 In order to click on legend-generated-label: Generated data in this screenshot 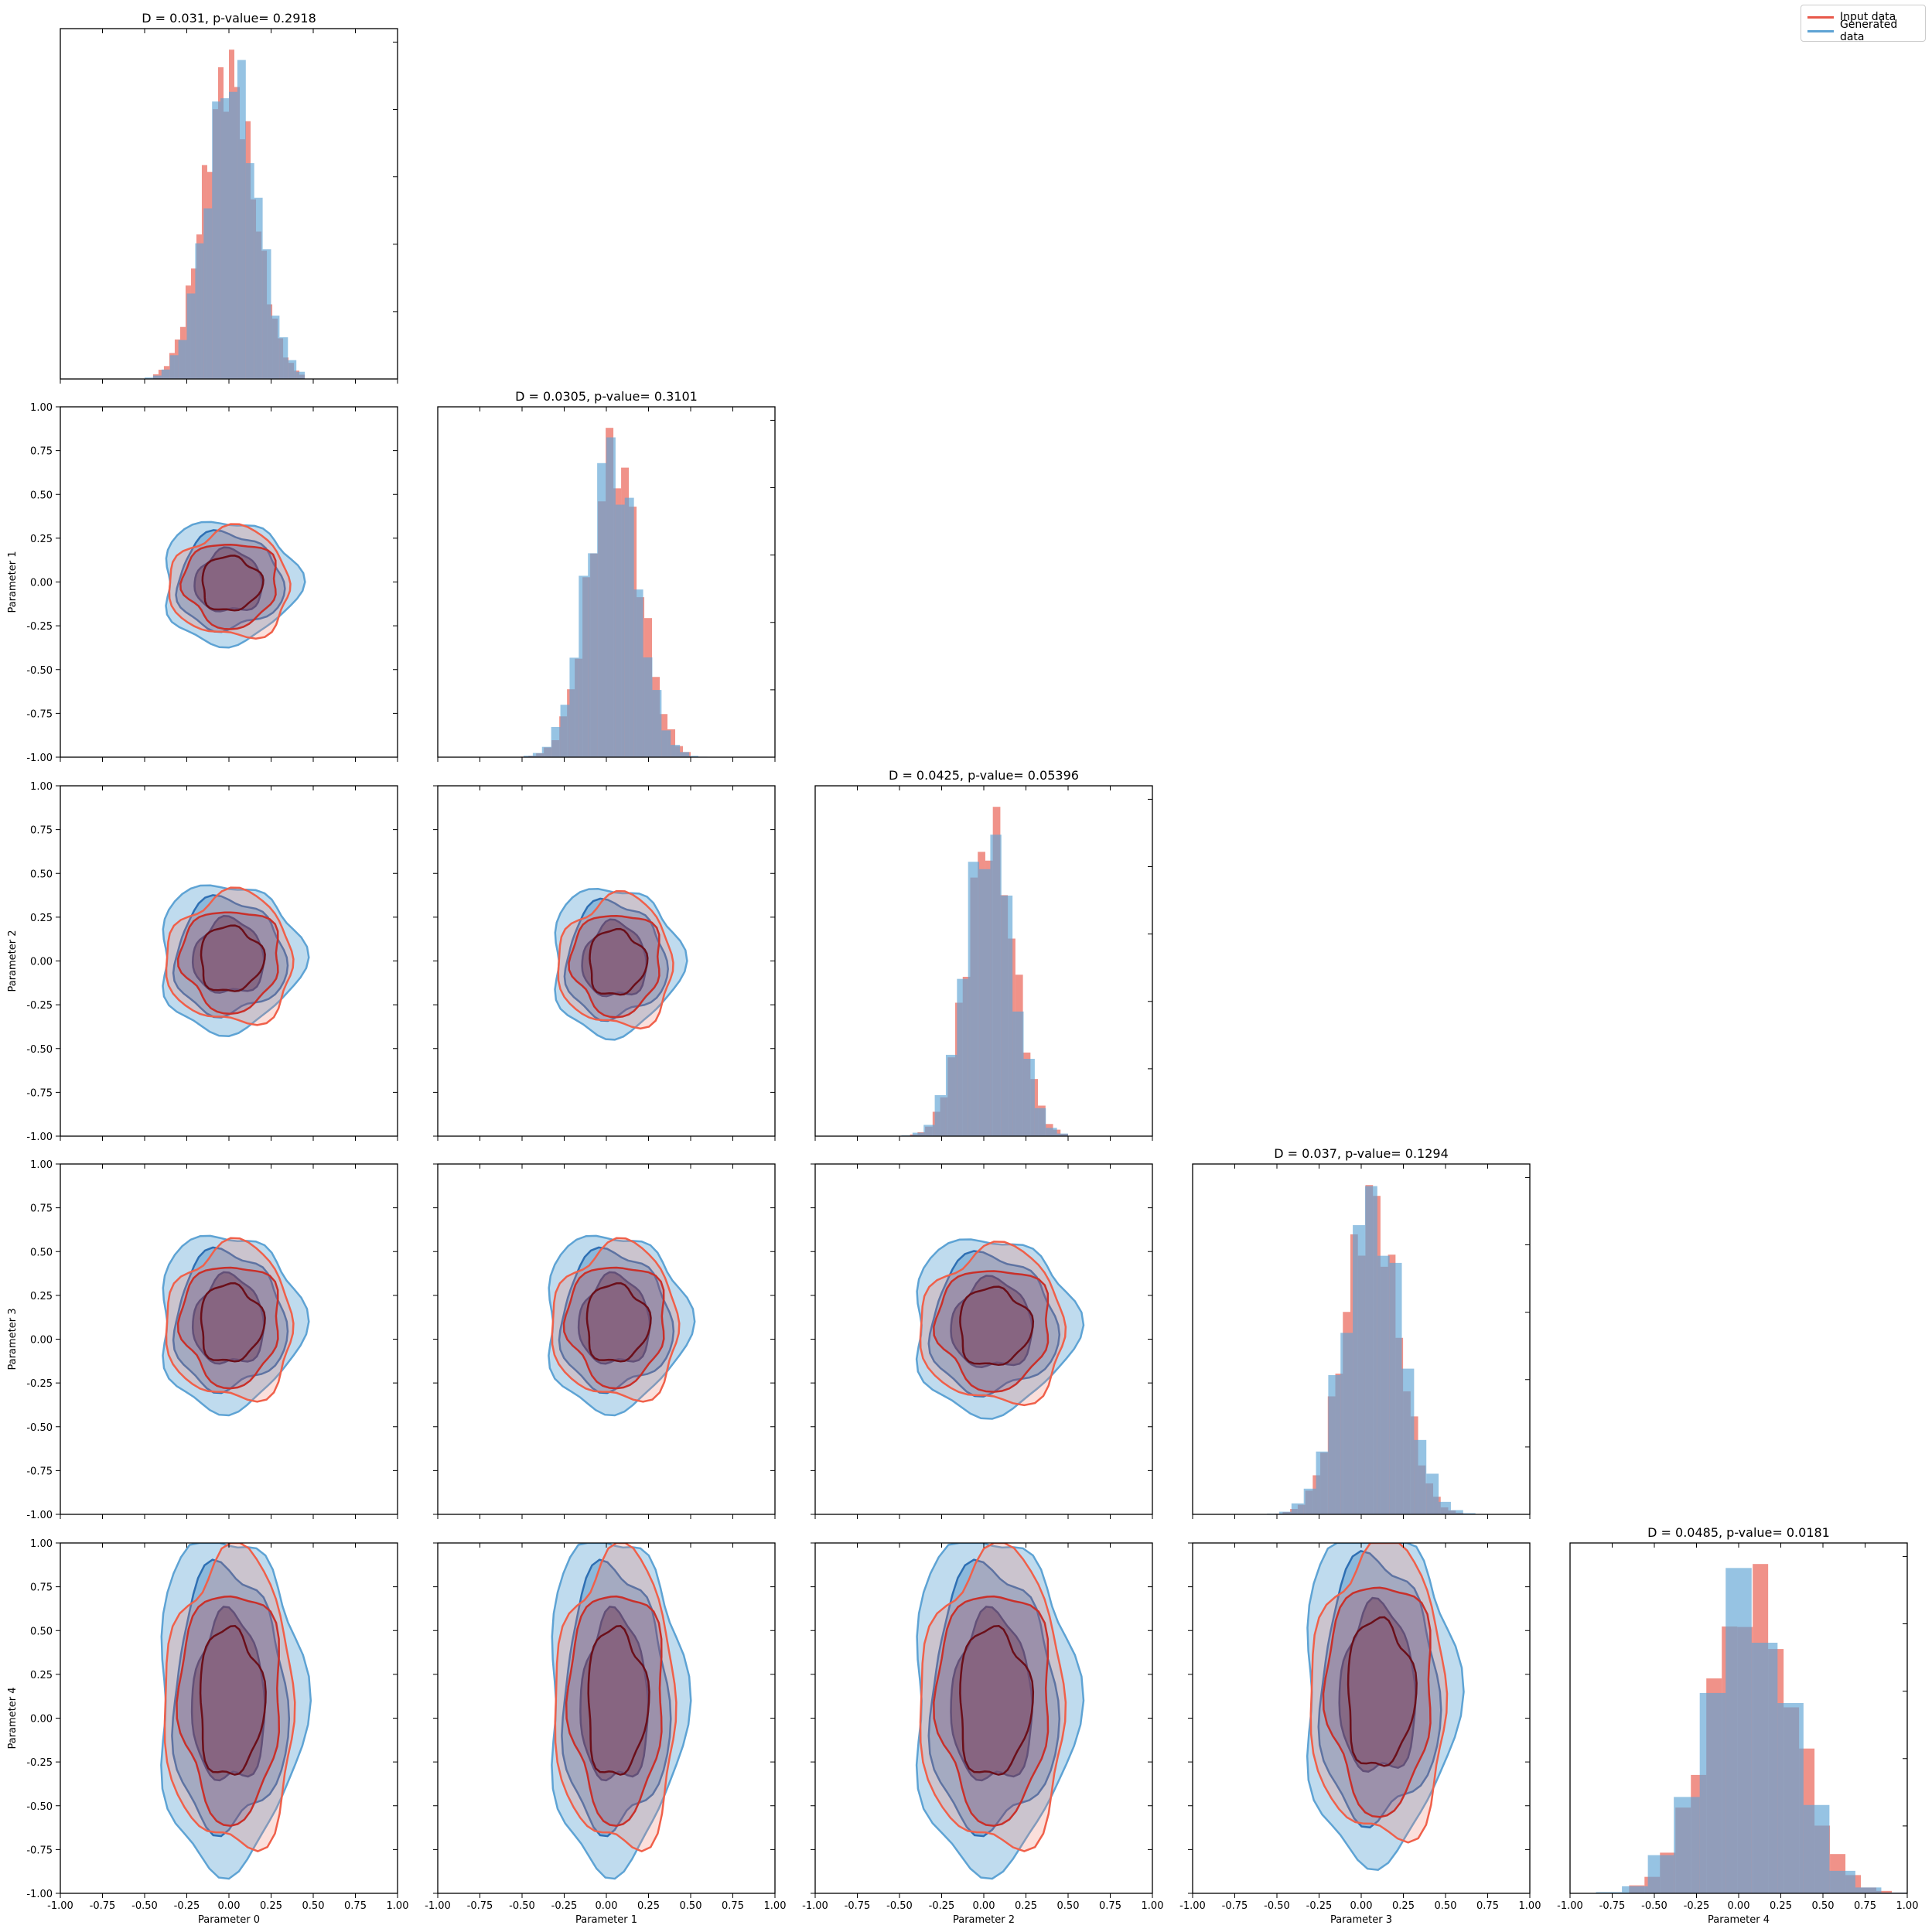, I will do `click(1868, 31)`.